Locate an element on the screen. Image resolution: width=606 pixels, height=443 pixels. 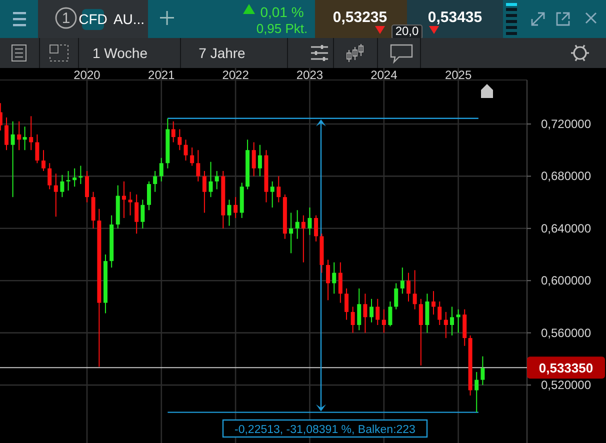
x-tick-label: 2024 is located at coordinates (384, 75).